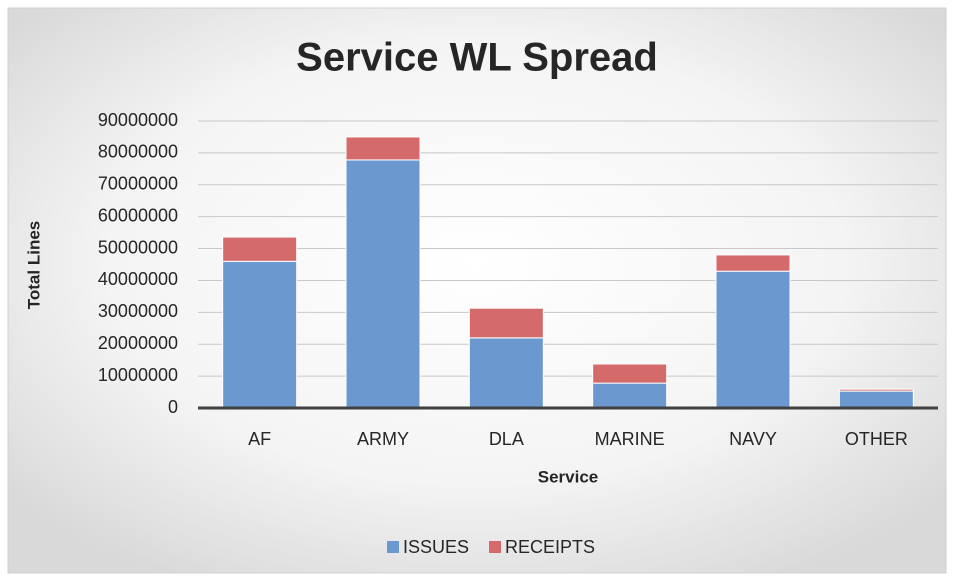 This screenshot has height=581, width=954. Describe the element at coordinates (33, 265) in the screenshot. I see `y-axis-title: Total Lines` at that location.